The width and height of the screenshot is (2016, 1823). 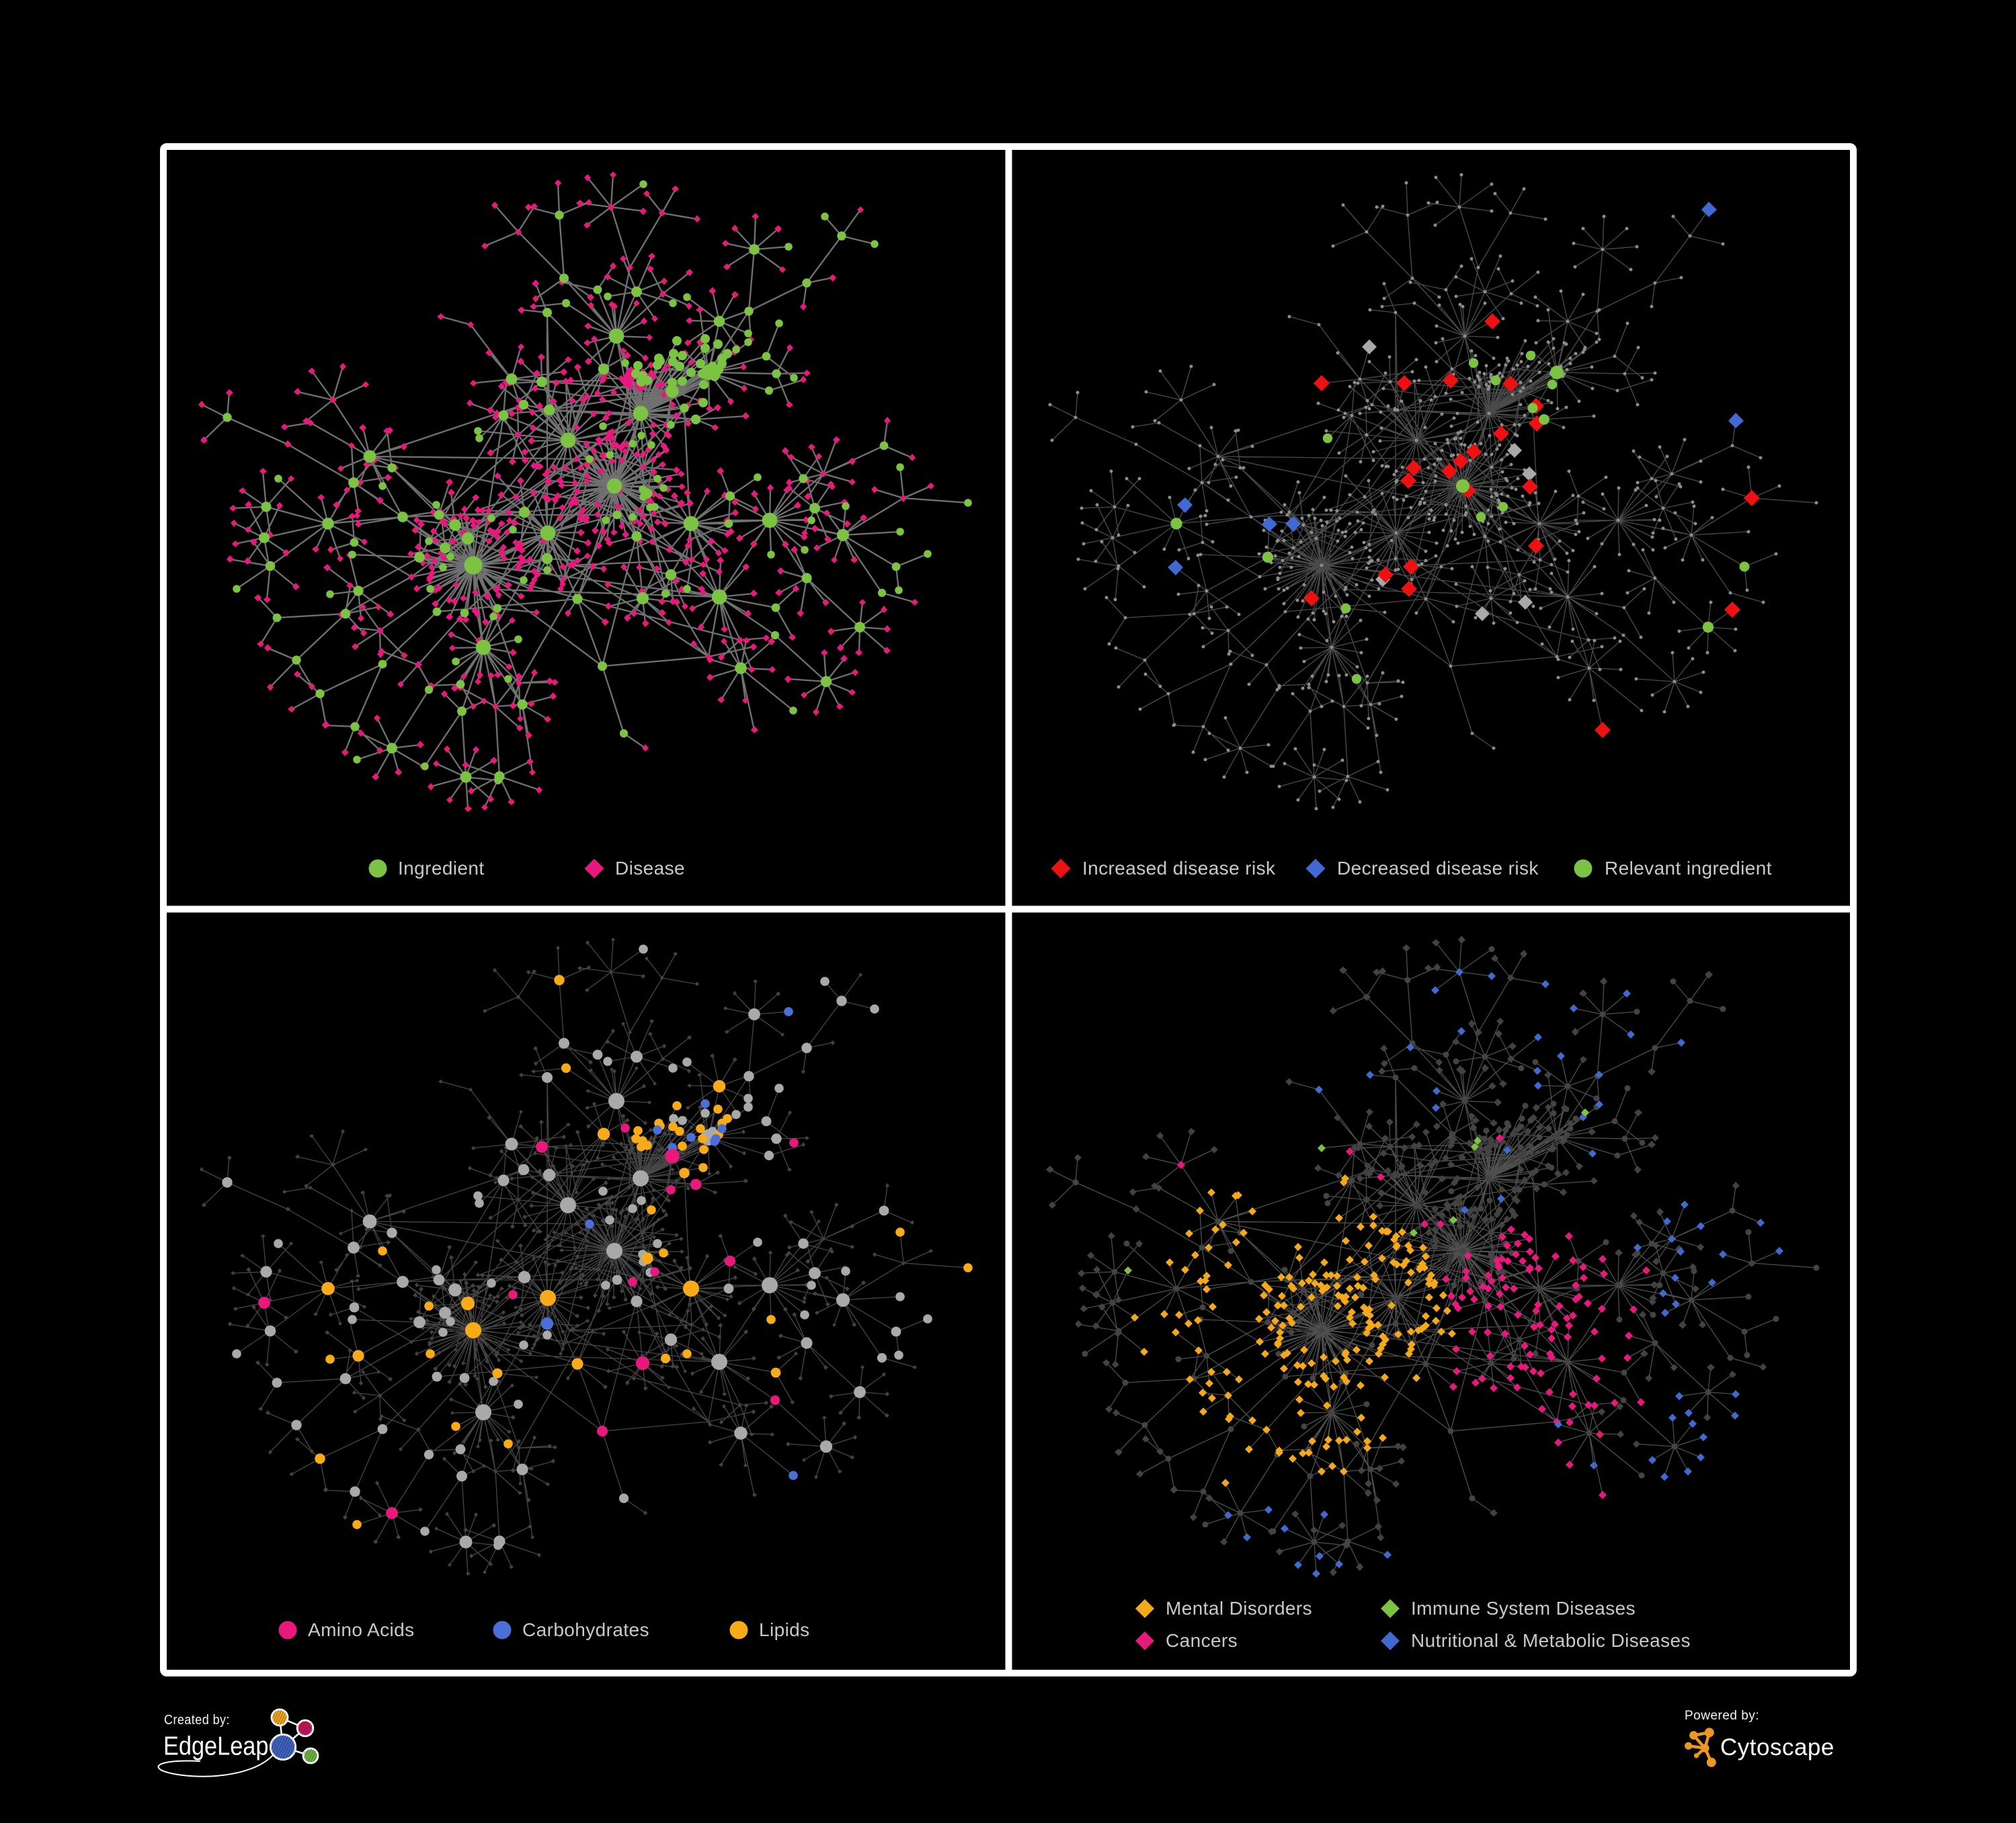 What do you see at coordinates (441, 868) in the screenshot?
I see `svg-text: Ingredient` at bounding box center [441, 868].